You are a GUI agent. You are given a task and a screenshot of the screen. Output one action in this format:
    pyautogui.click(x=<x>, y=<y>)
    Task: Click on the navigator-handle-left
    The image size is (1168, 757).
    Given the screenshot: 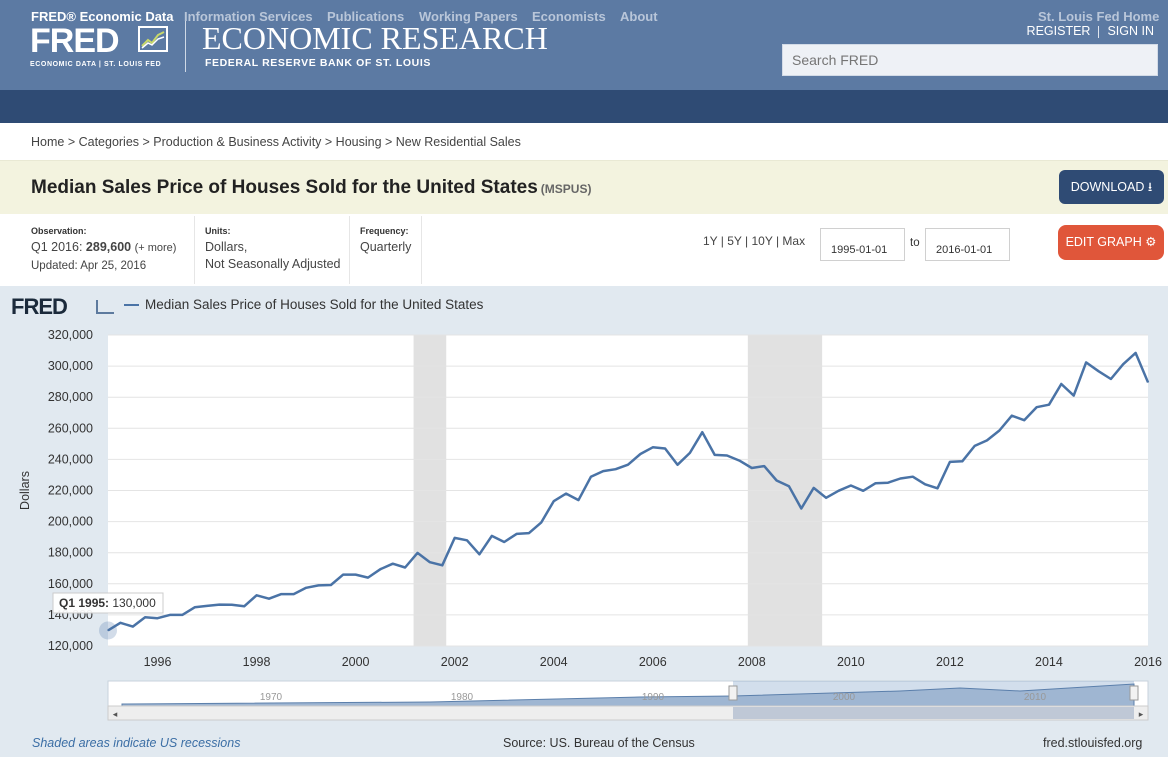 What is the action you would take?
    pyautogui.click(x=733, y=693)
    